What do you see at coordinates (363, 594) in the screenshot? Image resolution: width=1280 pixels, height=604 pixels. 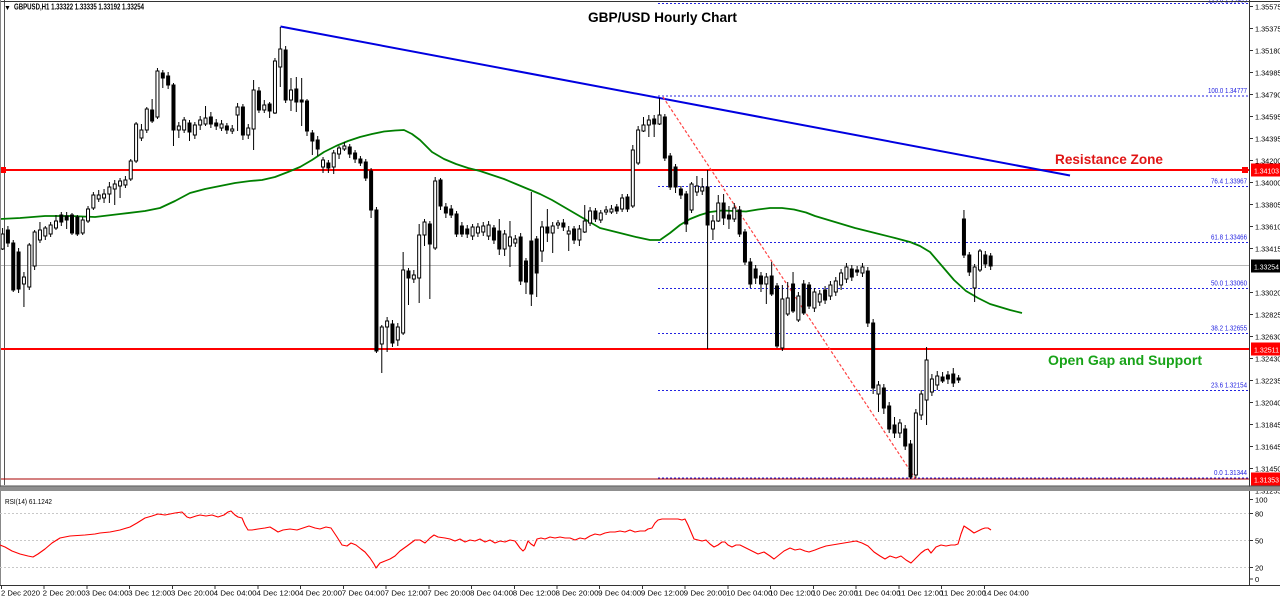 I see `svg-text: 7 Dec 04:00` at bounding box center [363, 594].